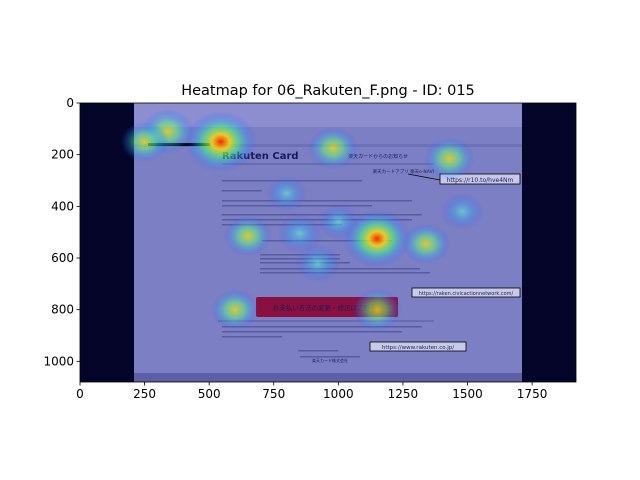 The width and height of the screenshot is (640, 480). Describe the element at coordinates (480, 180) in the screenshot. I see `url-annotation-1-text: https://r10.to/hve4Nm` at that location.